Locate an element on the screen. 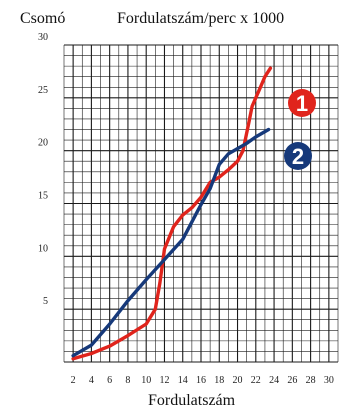  series-badge-label-1: 1 is located at coordinates (302, 103).